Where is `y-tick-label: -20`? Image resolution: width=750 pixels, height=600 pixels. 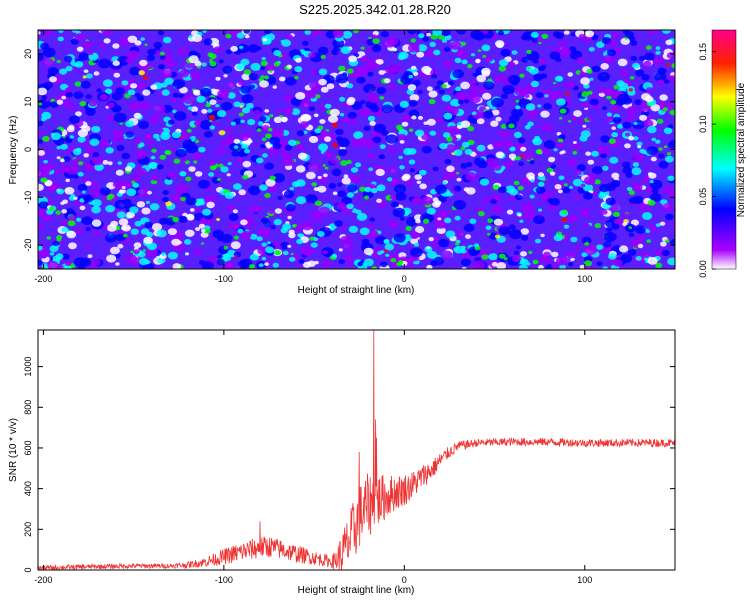 y-tick-label: -20 is located at coordinates (28, 245).